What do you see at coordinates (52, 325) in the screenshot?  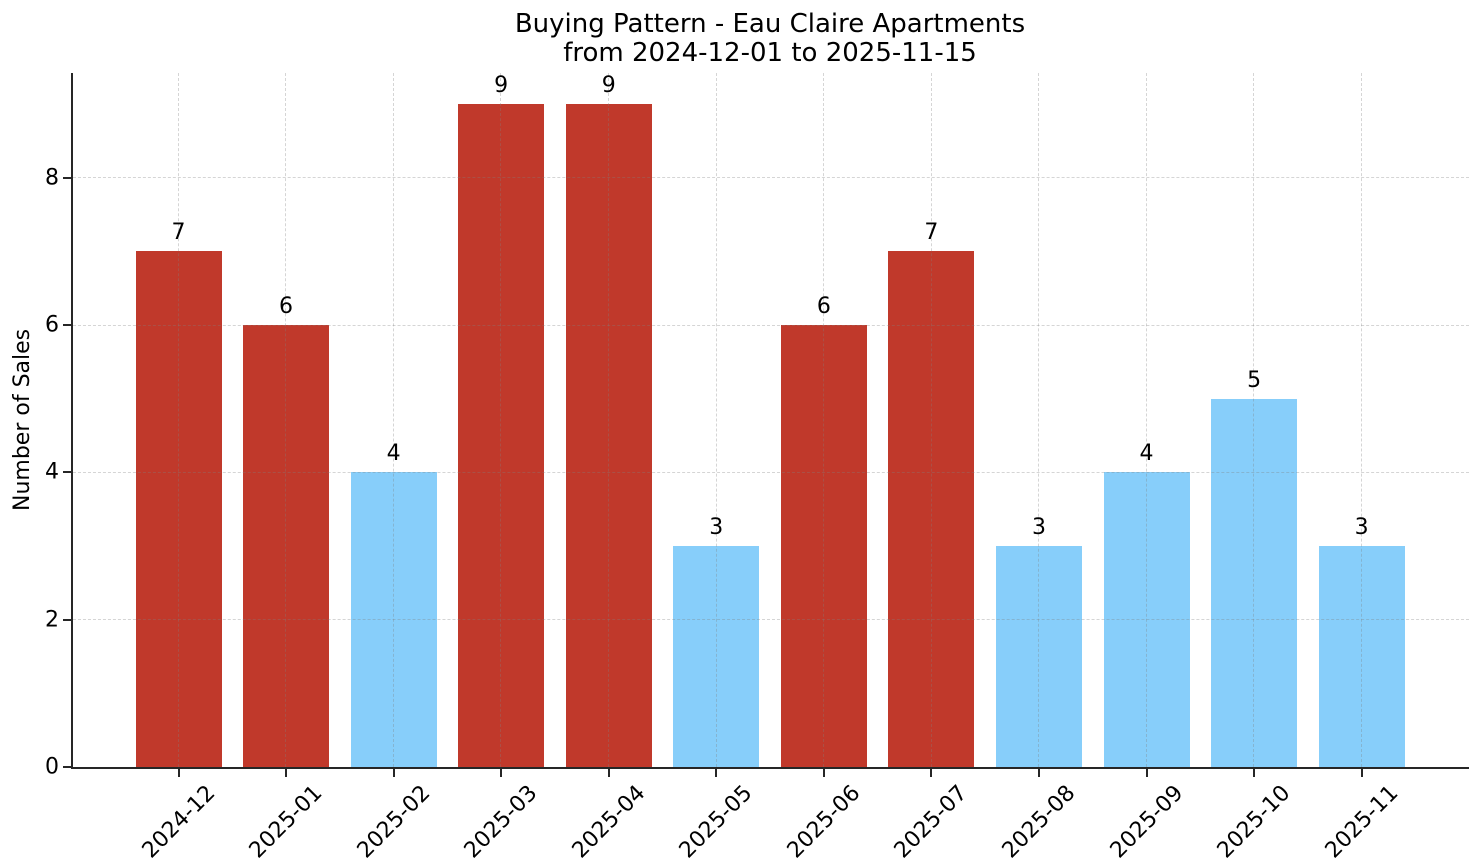 I see `y-tick-label: 6` at bounding box center [52, 325].